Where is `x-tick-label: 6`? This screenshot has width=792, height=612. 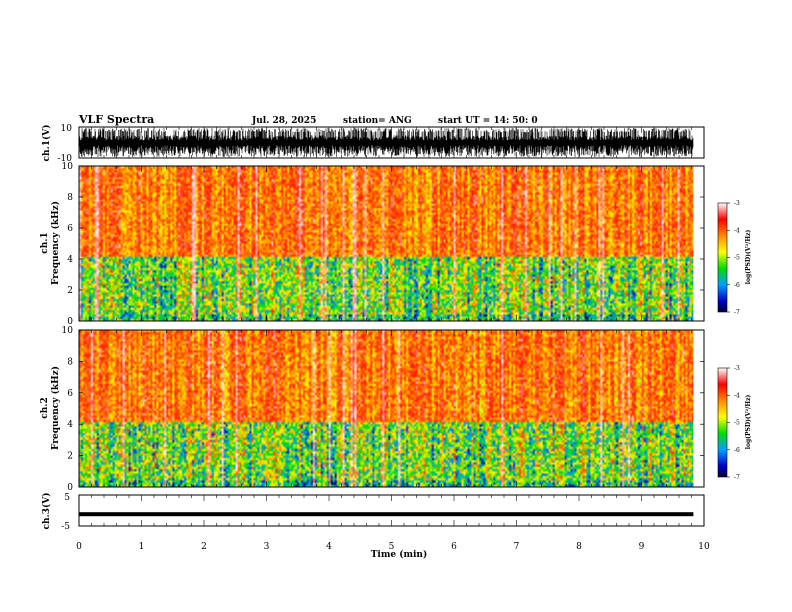 x-tick-label: 6 is located at coordinates (454, 547).